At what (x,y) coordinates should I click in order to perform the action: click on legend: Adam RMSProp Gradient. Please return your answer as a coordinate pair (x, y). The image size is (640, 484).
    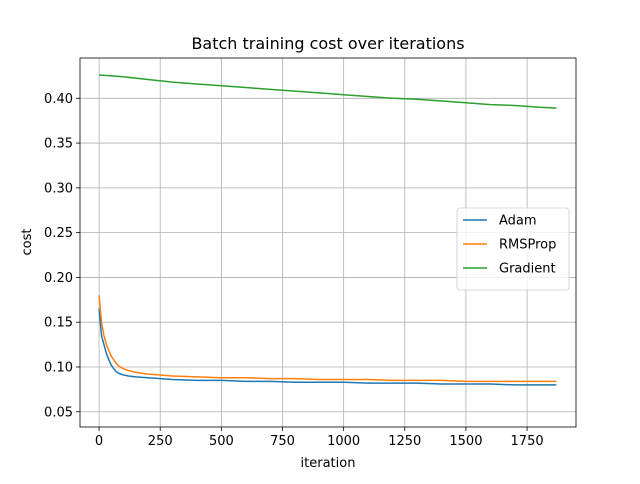
    Looking at the image, I should click on (513, 249).